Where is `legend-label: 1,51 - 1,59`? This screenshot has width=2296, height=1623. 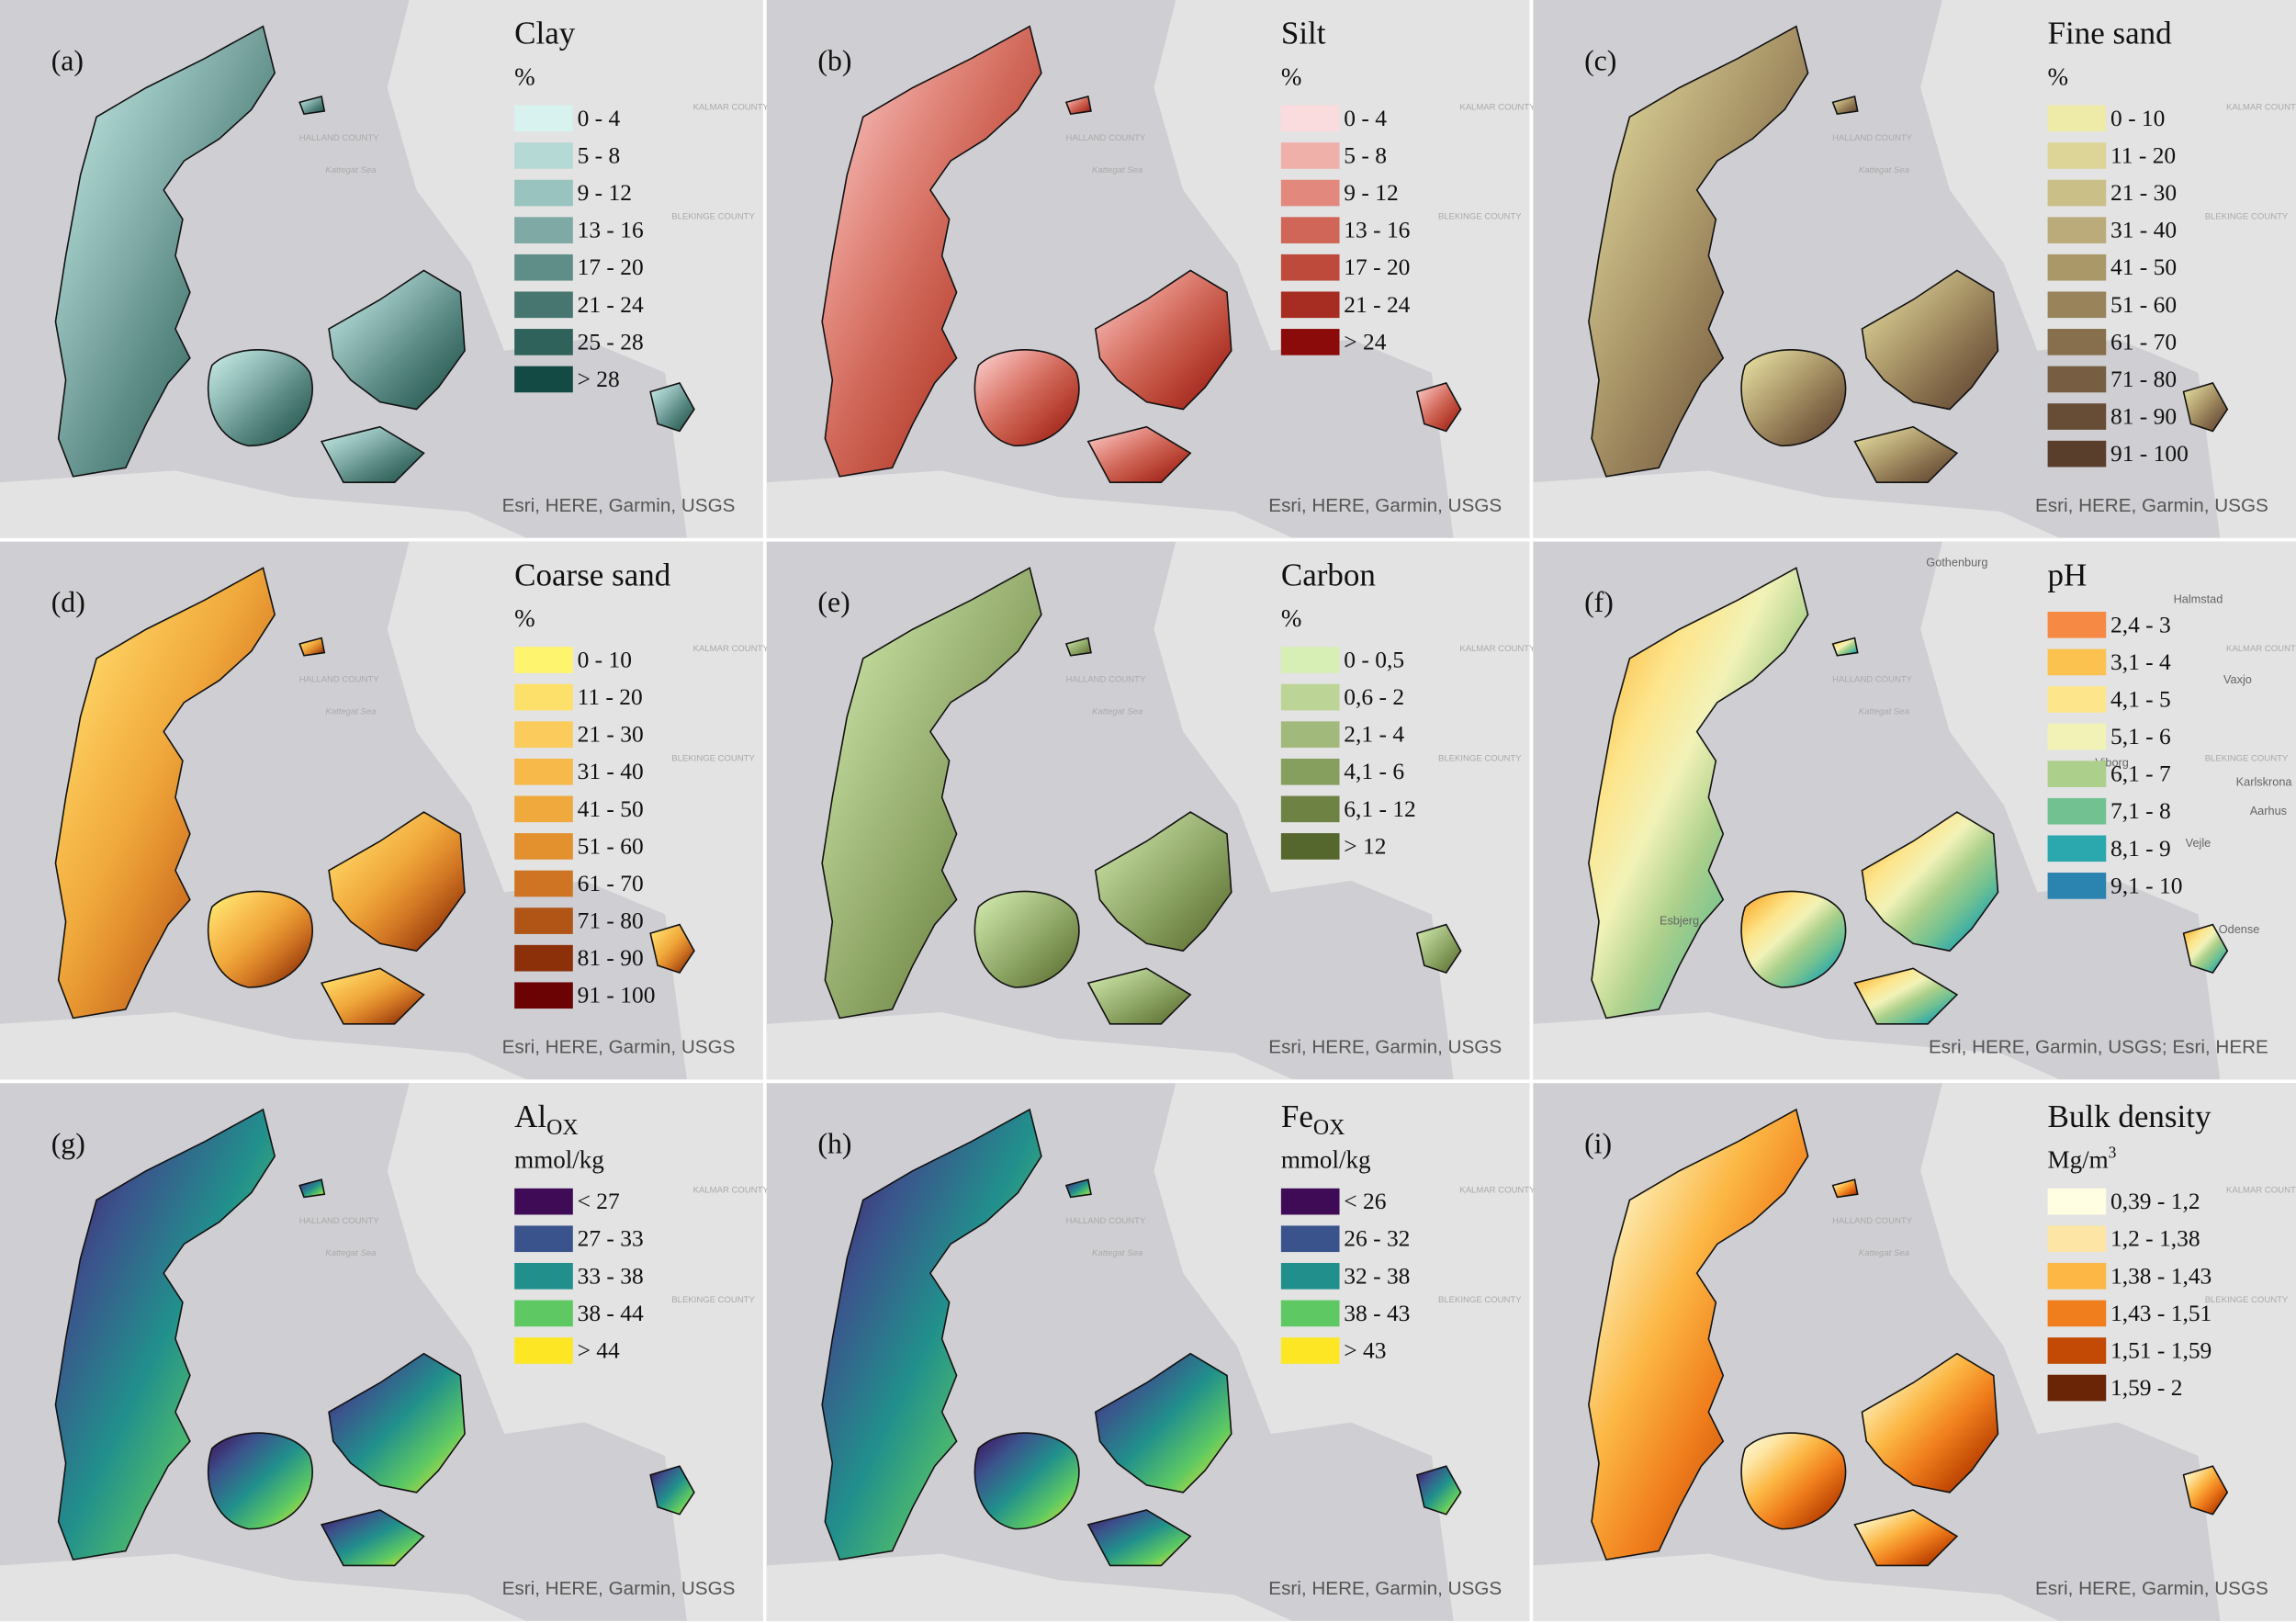 legend-label: 1,51 - 1,59 is located at coordinates (2161, 1349).